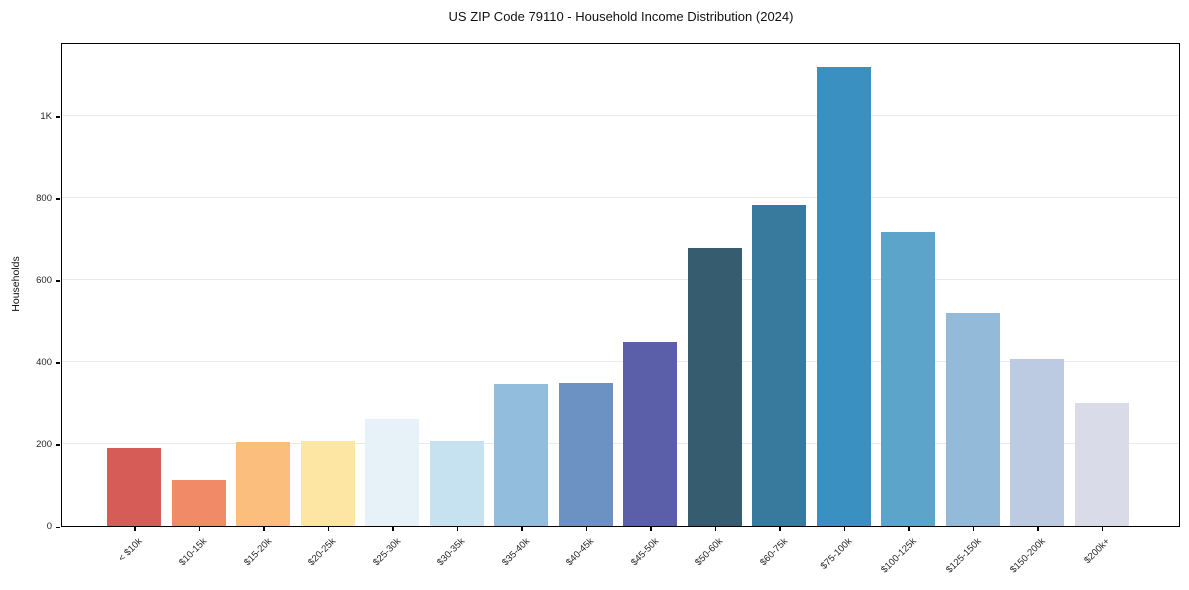 This screenshot has height=590, width=1189. I want to click on x-tick-mark-$20-25k, so click(328, 529).